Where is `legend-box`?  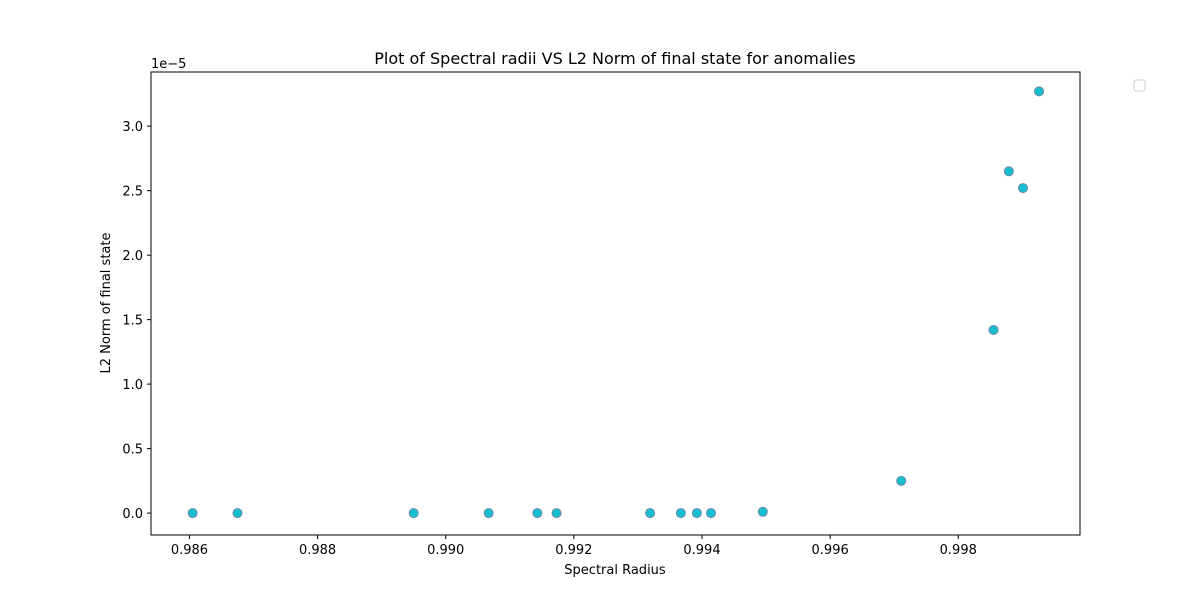 legend-box is located at coordinates (1139, 85).